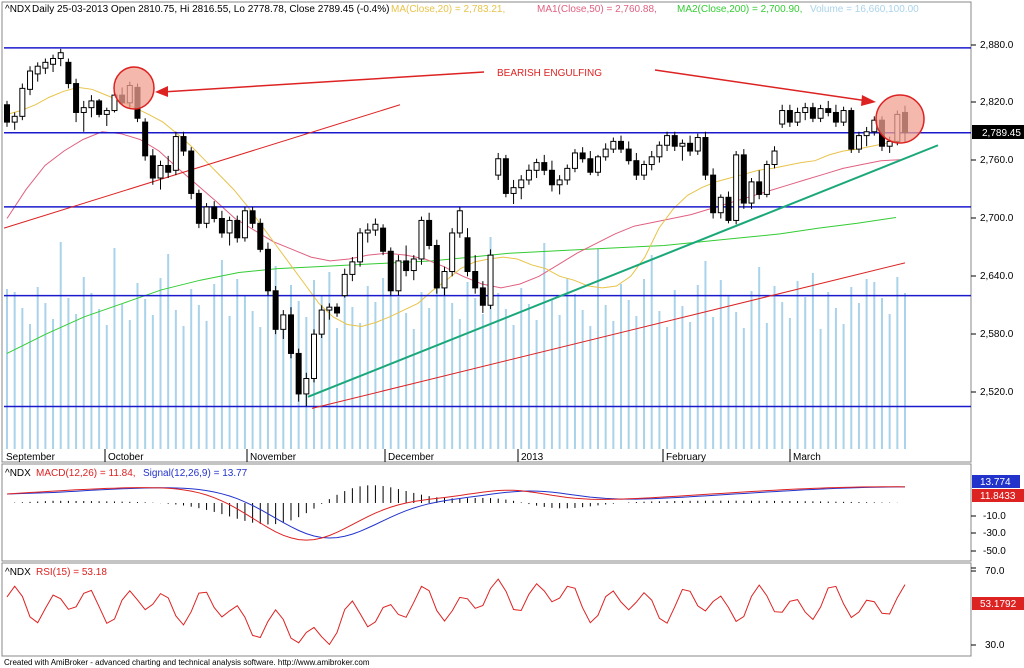  I want to click on highlight-circle-october, so click(134, 88).